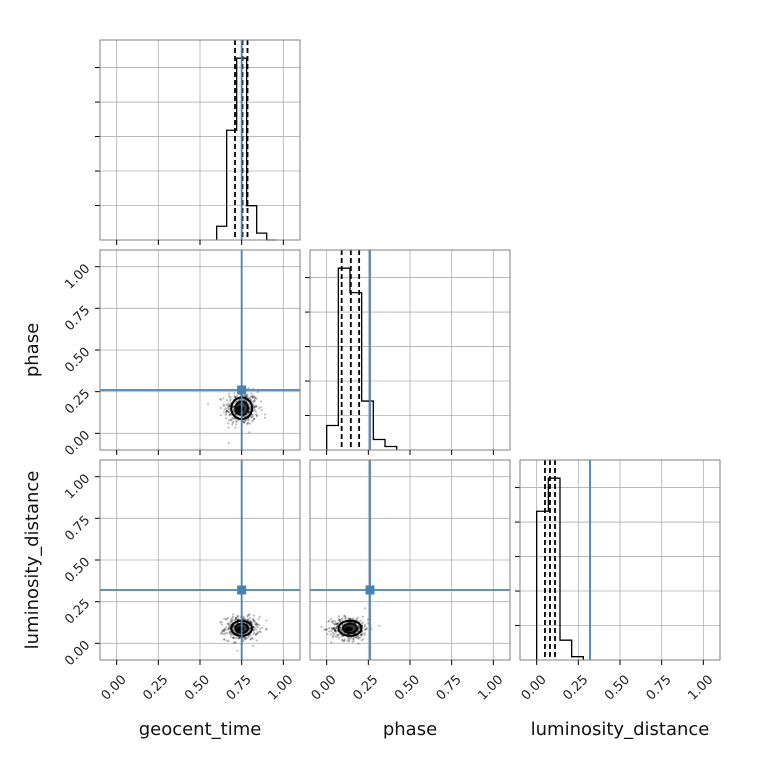 This screenshot has width=760, height=760. Describe the element at coordinates (620, 729) in the screenshot. I see `x-axis-label-luminosity_distance: luminosity_distance` at that location.